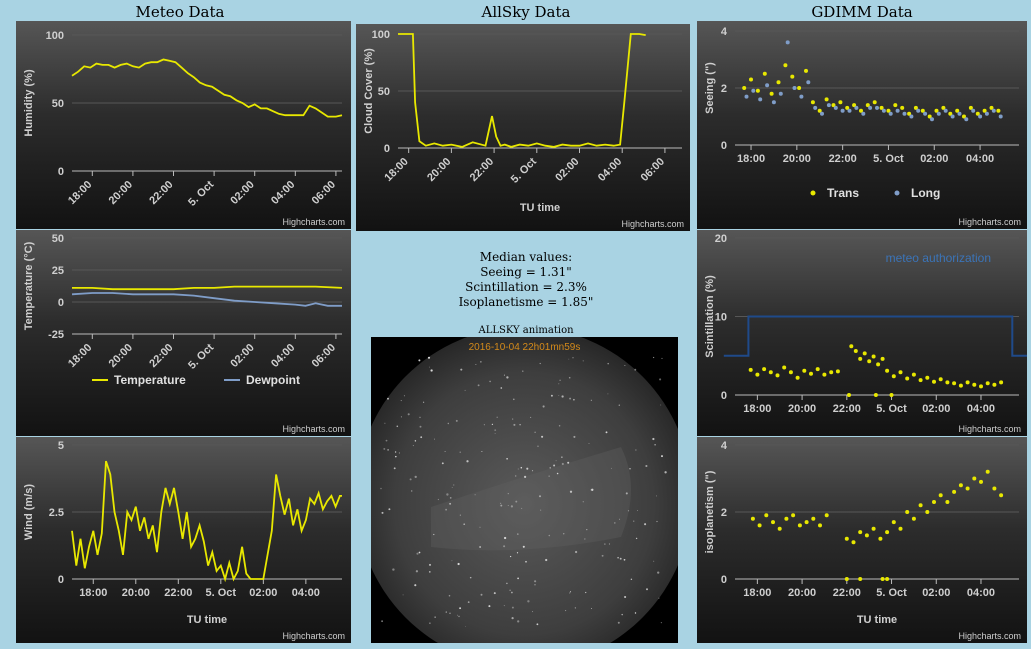 The height and width of the screenshot is (649, 1031). What do you see at coordinates (93, 593) in the screenshot?
I see `wind-xtick-label: 18:00` at bounding box center [93, 593].